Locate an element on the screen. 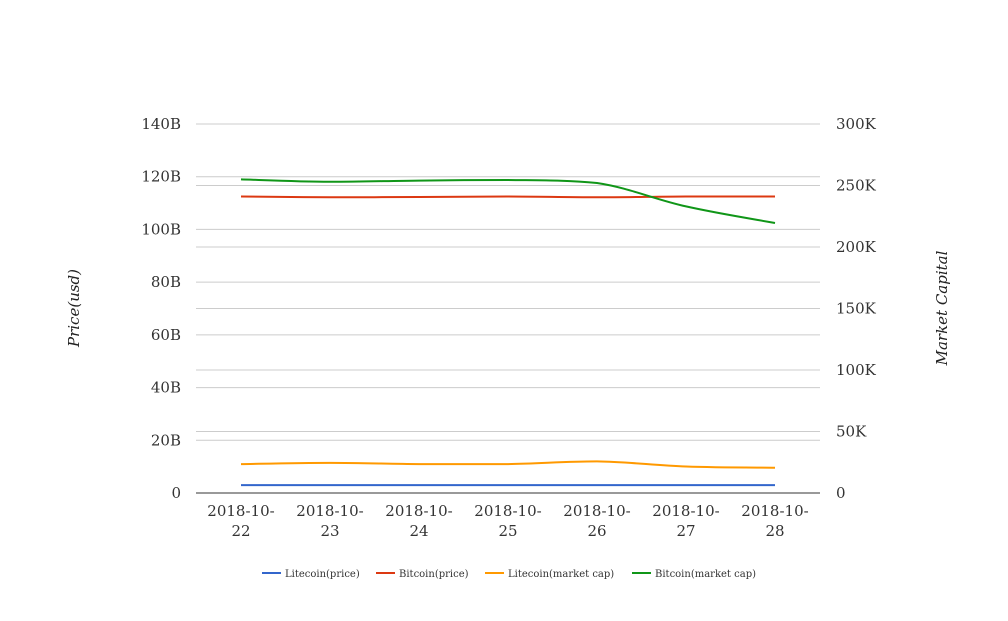 Image resolution: width=1008 pixels, height=621 pixels. left-tick-label: 20B is located at coordinates (166, 440).